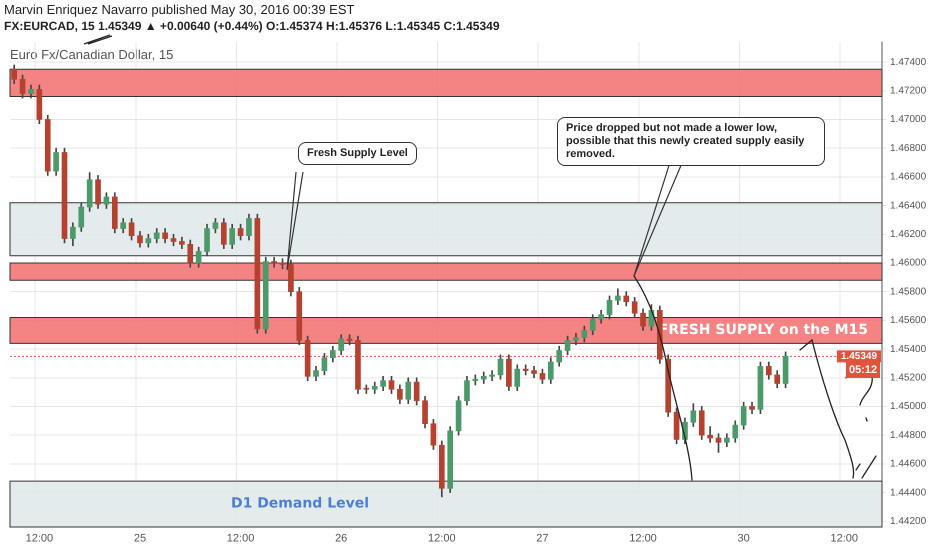 The image size is (932, 550). What do you see at coordinates (908, 120) in the screenshot?
I see `y-tick-label: 1.47000` at bounding box center [908, 120].